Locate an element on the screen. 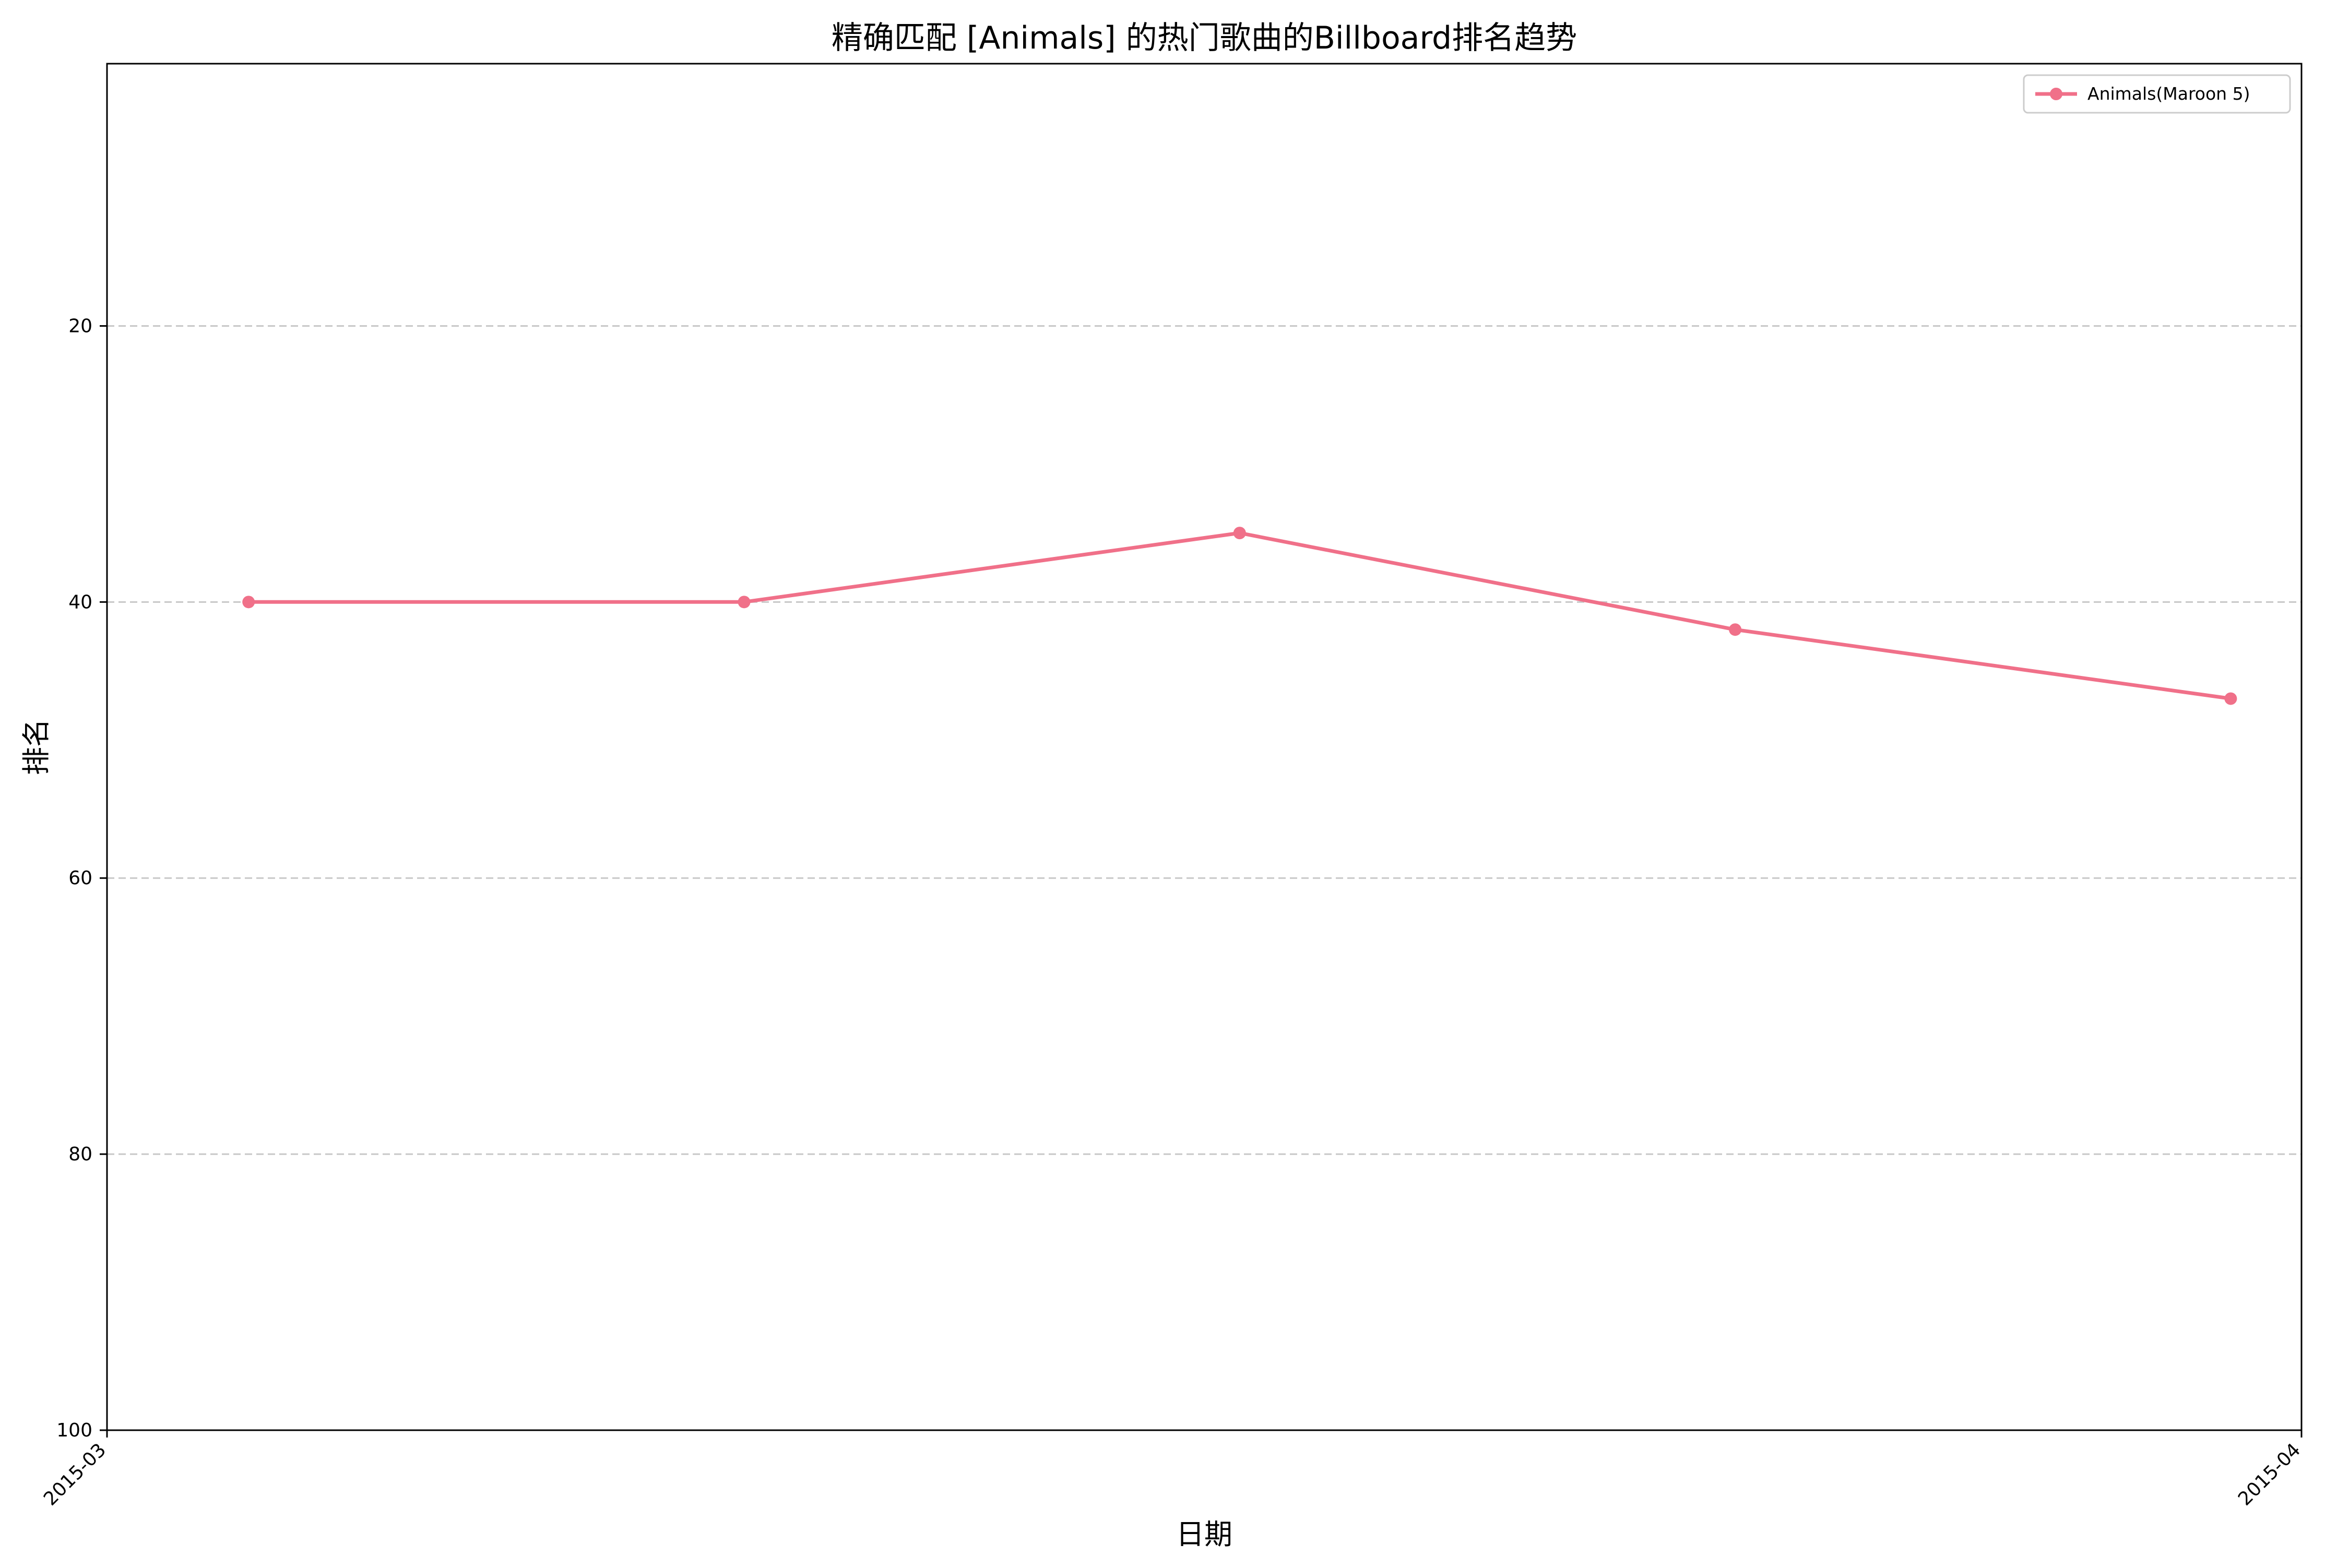  chart-title: 精确匹配 [Animals] 的热门歌曲的Billboard排名趋势 is located at coordinates (1204, 38).